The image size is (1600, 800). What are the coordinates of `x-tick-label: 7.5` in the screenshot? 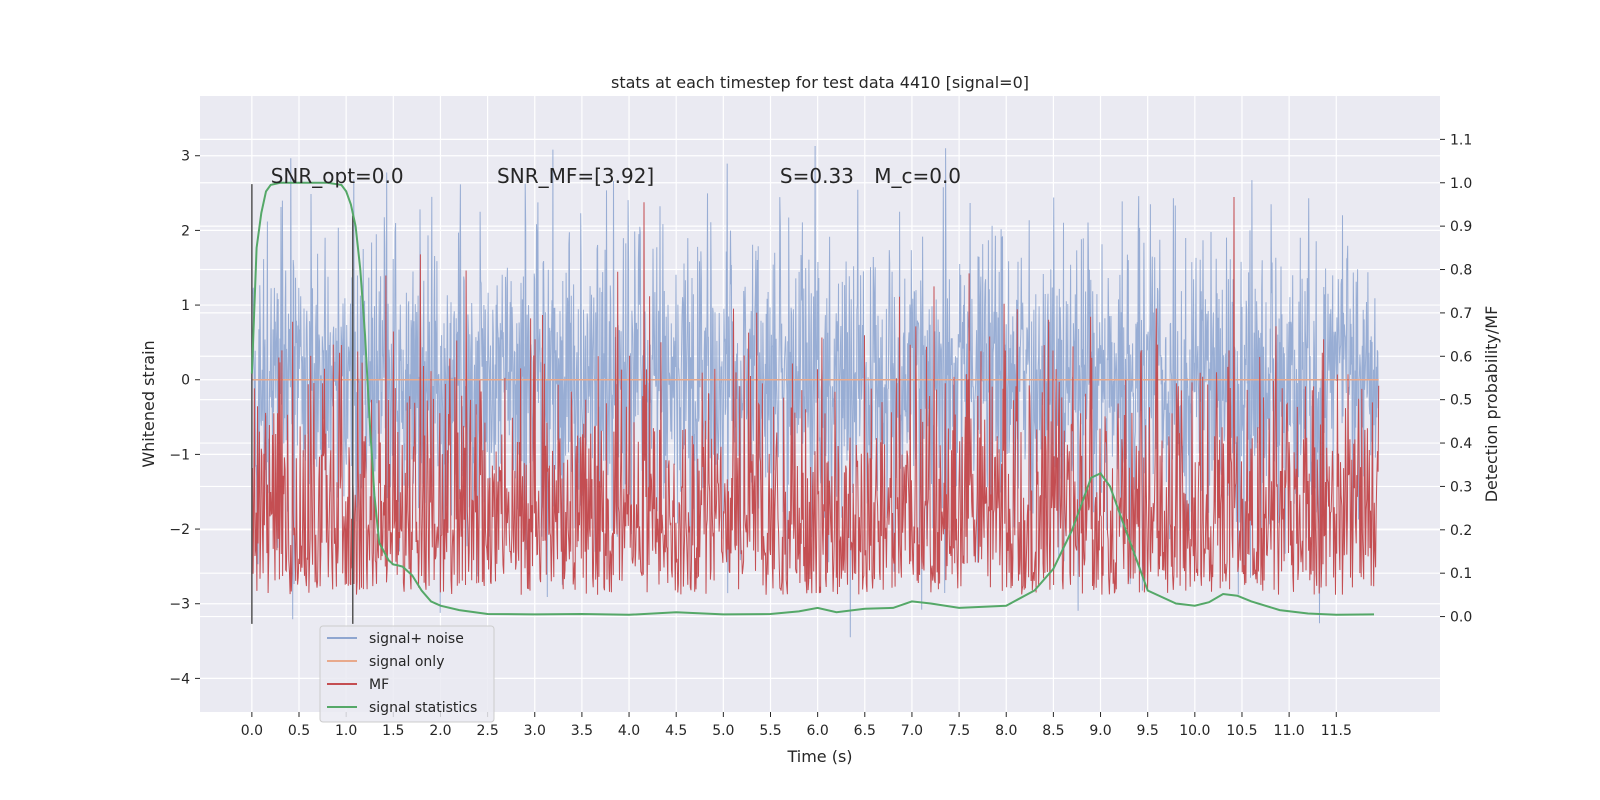 It's located at (959, 731).